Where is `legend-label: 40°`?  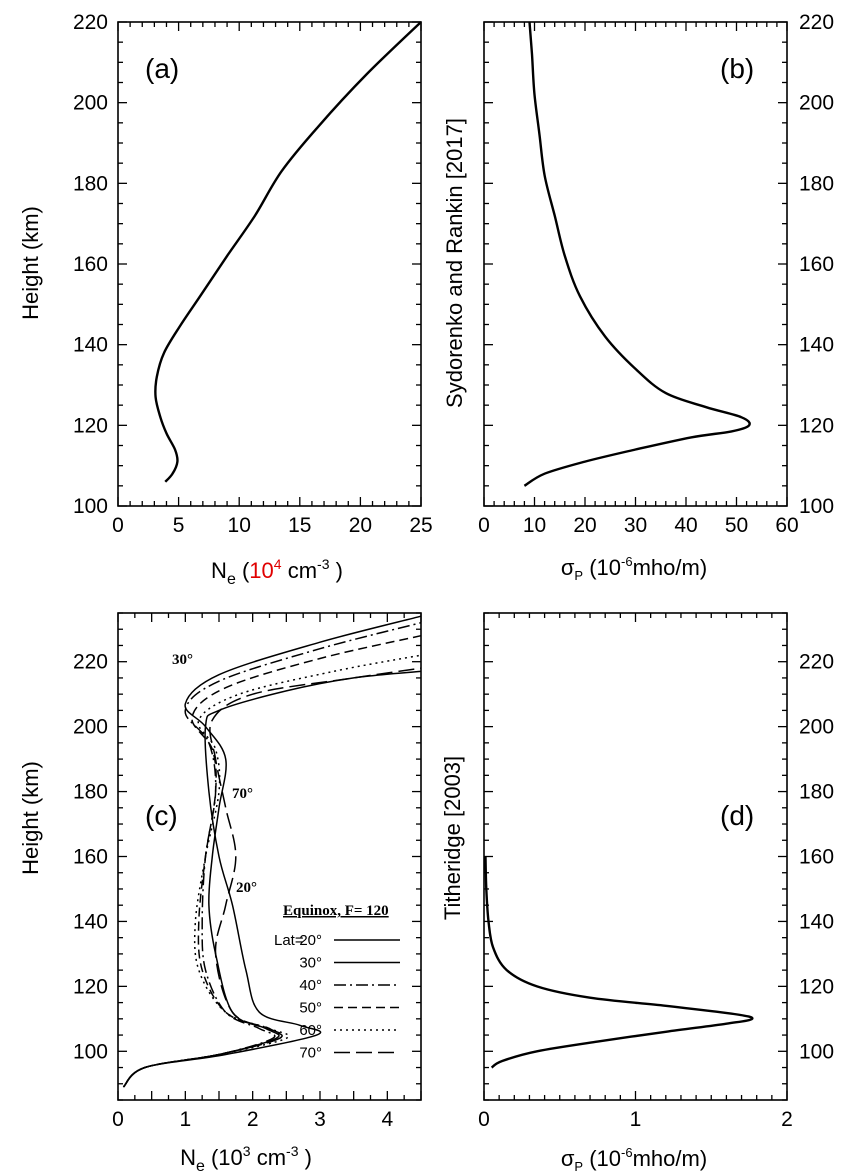 legend-label: 40° is located at coordinates (310, 985).